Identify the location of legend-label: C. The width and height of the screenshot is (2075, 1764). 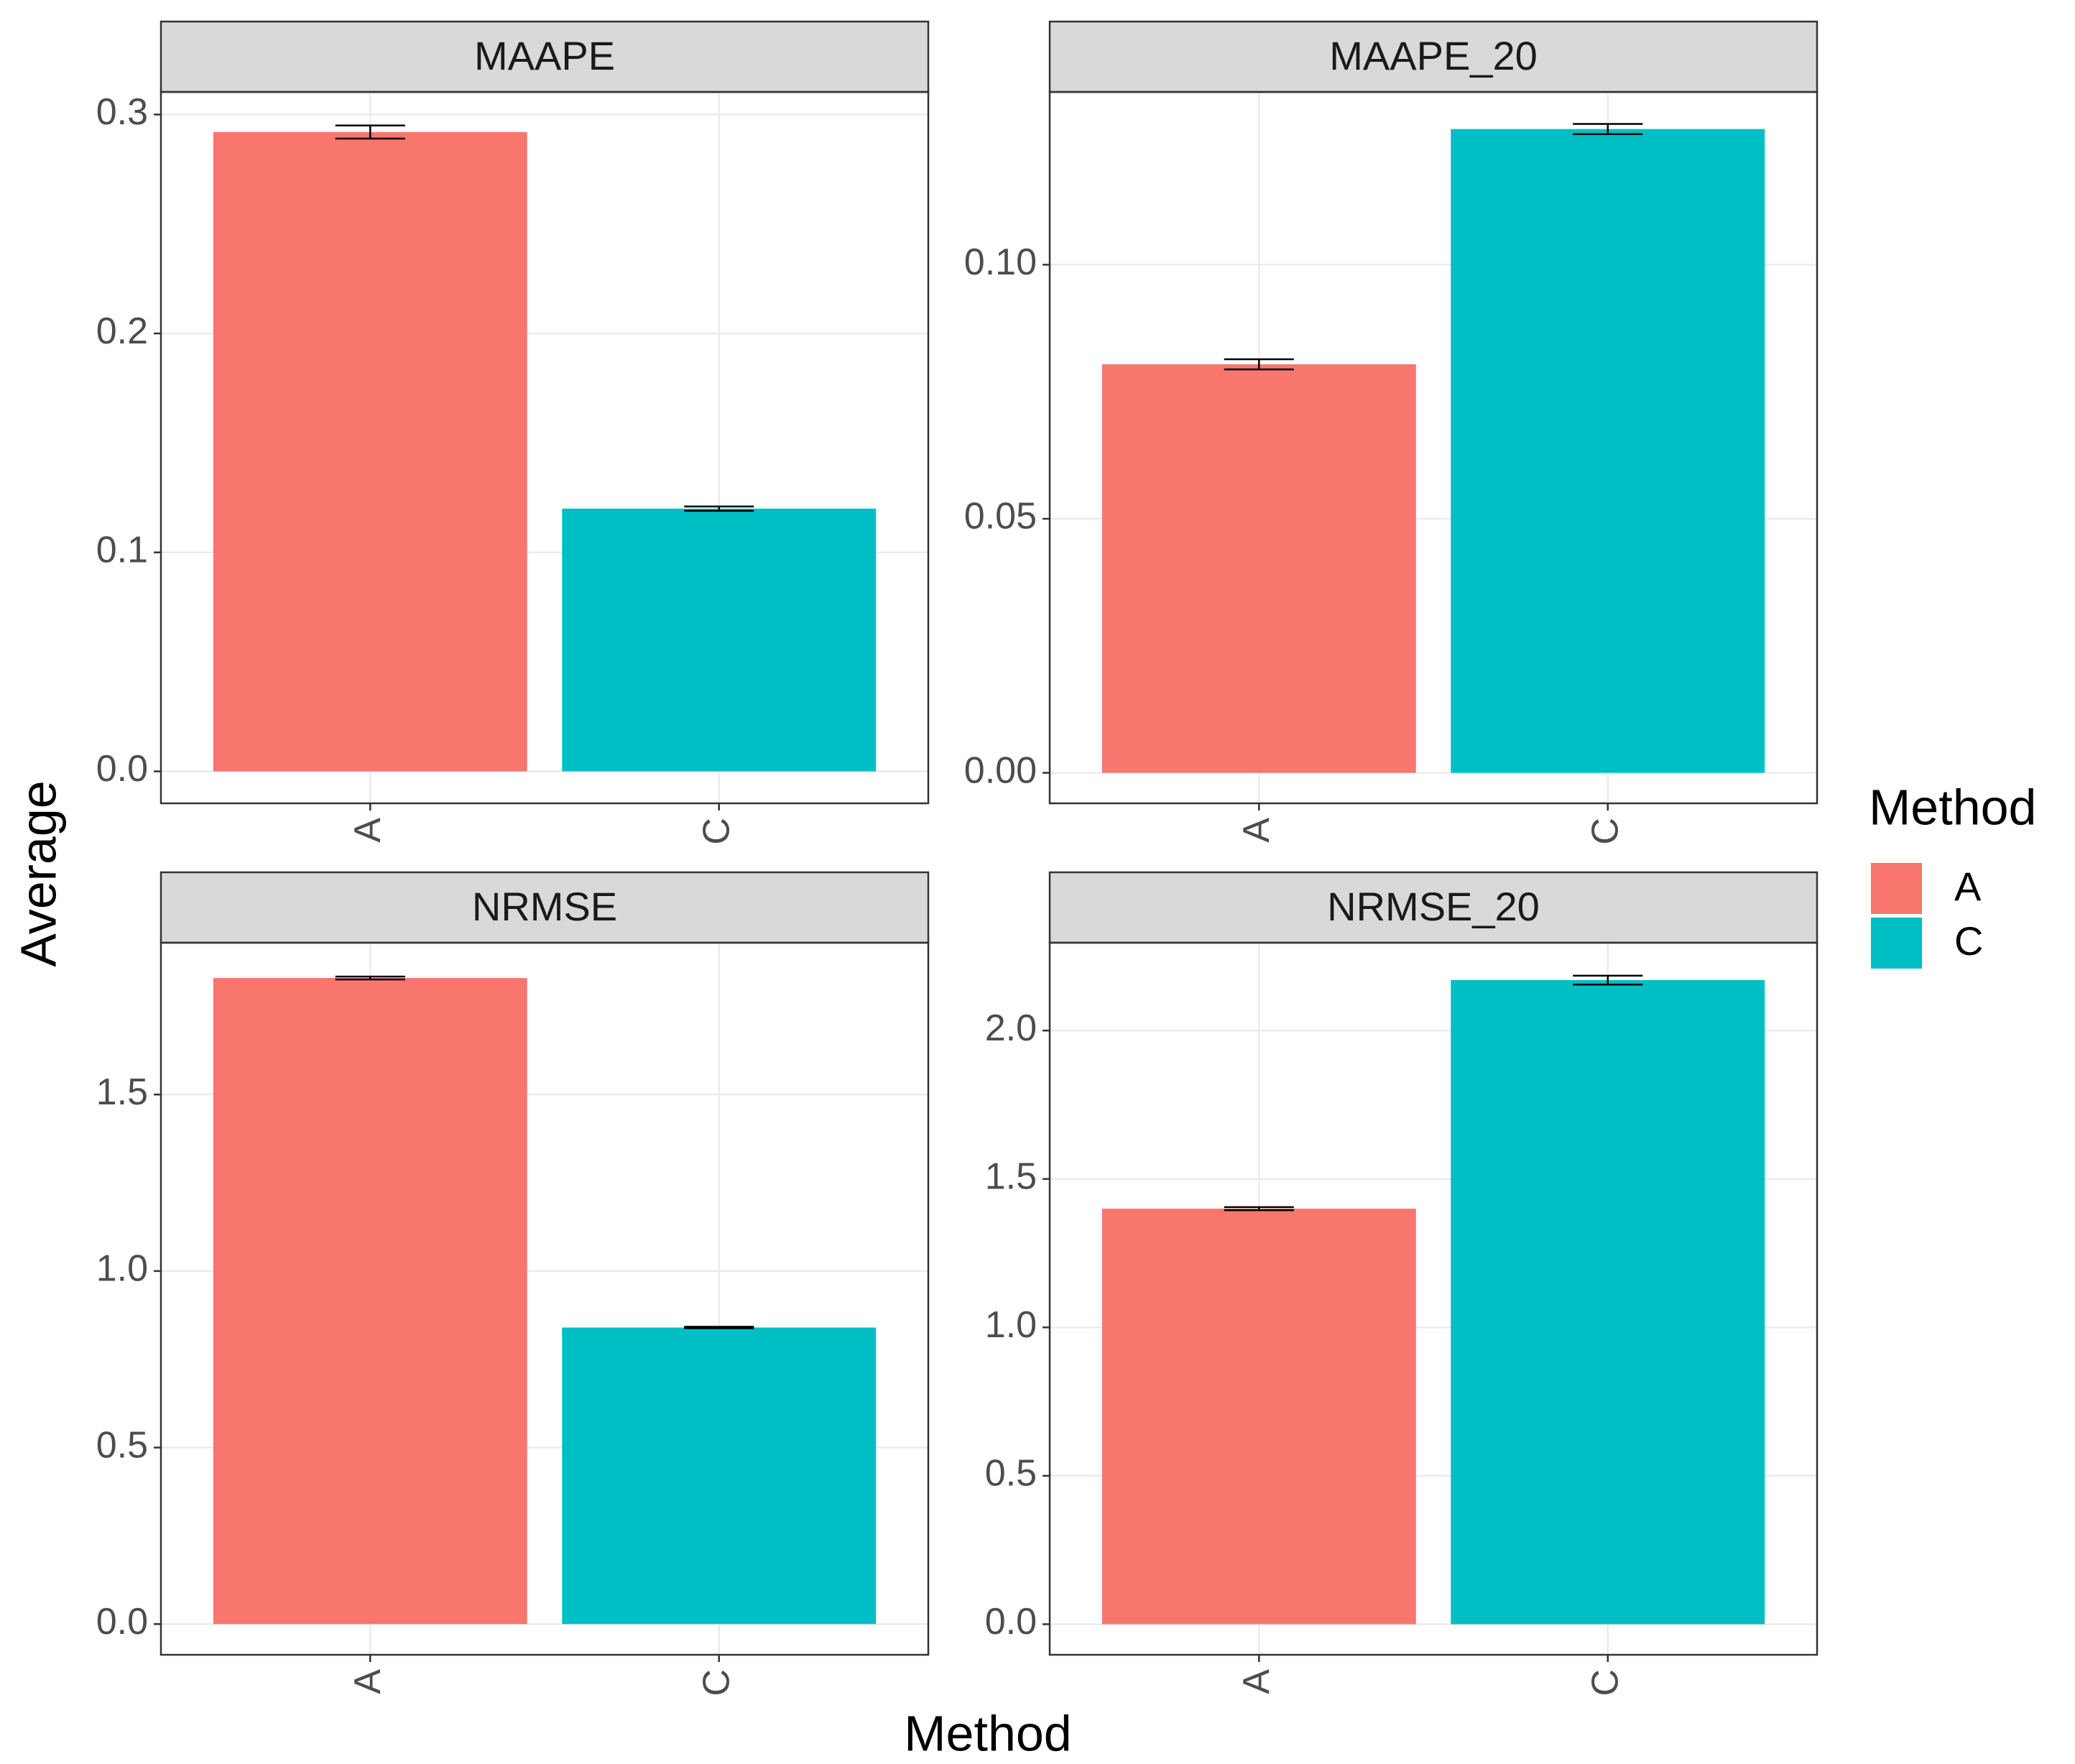
(1968, 941).